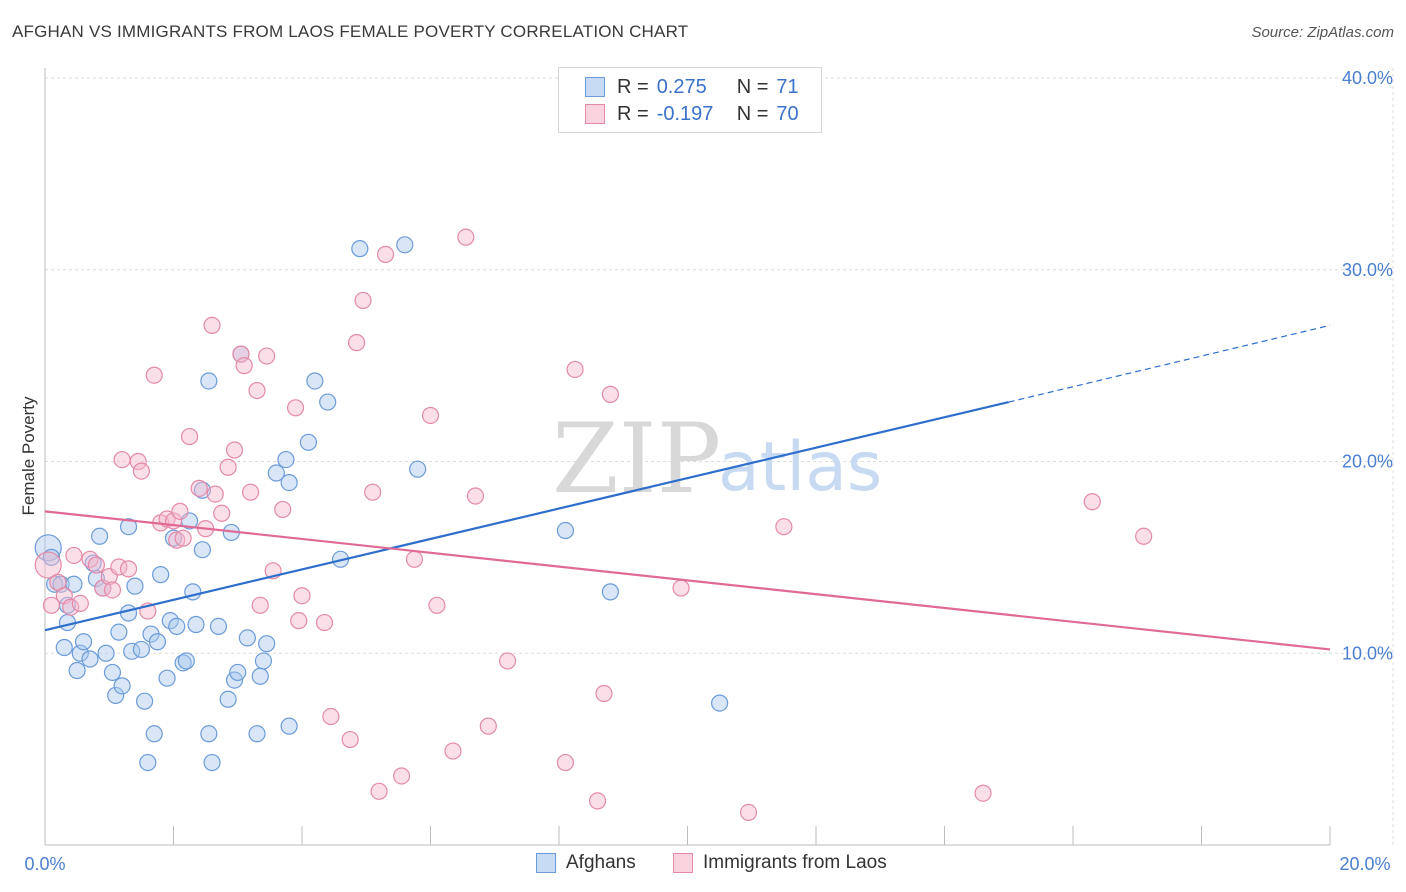 This screenshot has width=1406, height=892. I want to click on bottom-legend-swatch-afghans, so click(546, 863).